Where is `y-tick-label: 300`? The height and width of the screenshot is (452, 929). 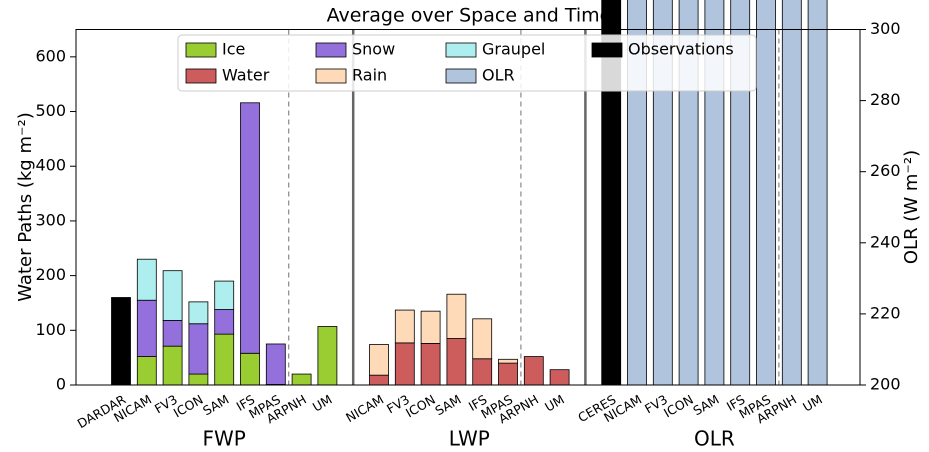
y-tick-label: 300 is located at coordinates (50, 219).